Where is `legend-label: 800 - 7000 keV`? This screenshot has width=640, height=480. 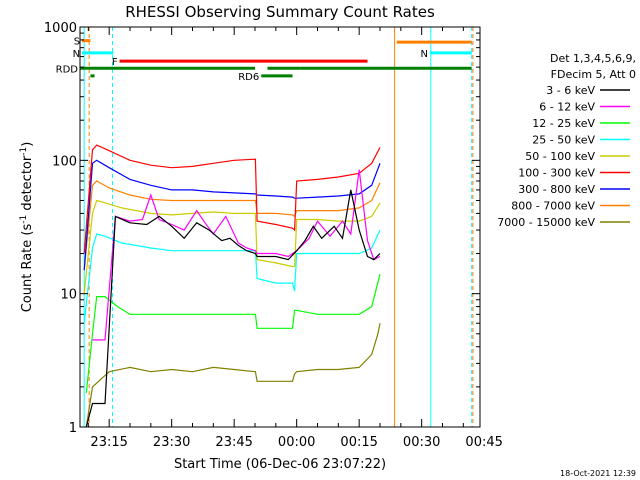
legend-label: 800 - 7000 keV is located at coordinates (553, 206).